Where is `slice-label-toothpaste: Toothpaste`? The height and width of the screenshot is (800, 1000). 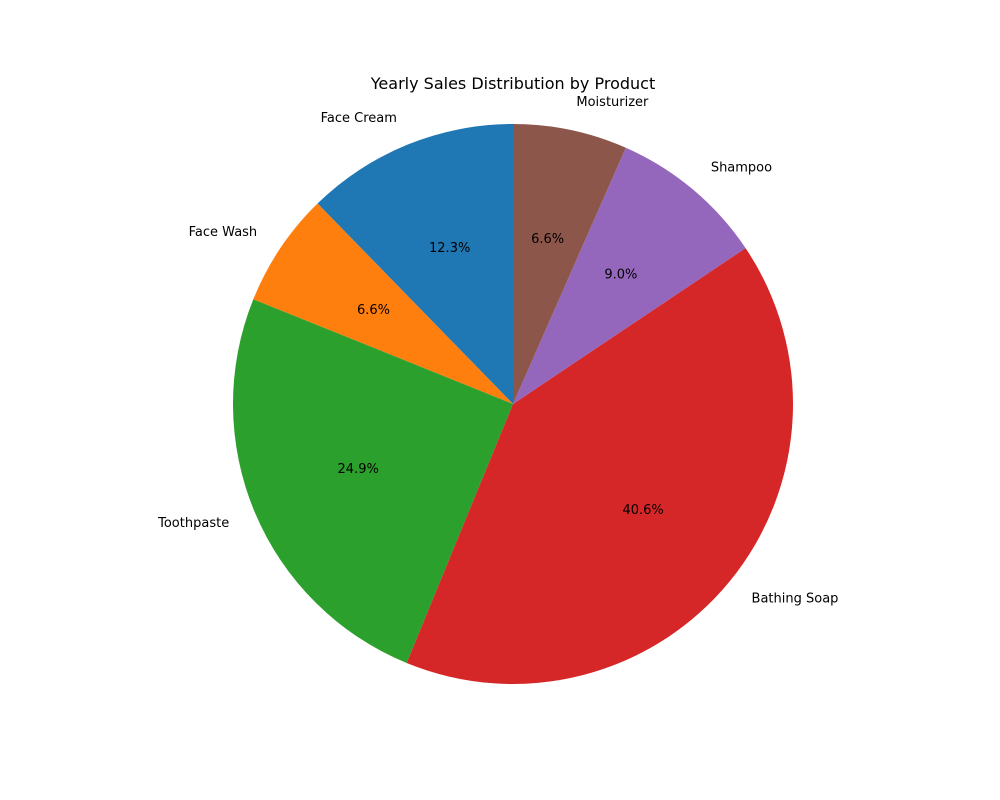 slice-label-toothpaste: Toothpaste is located at coordinates (193, 523).